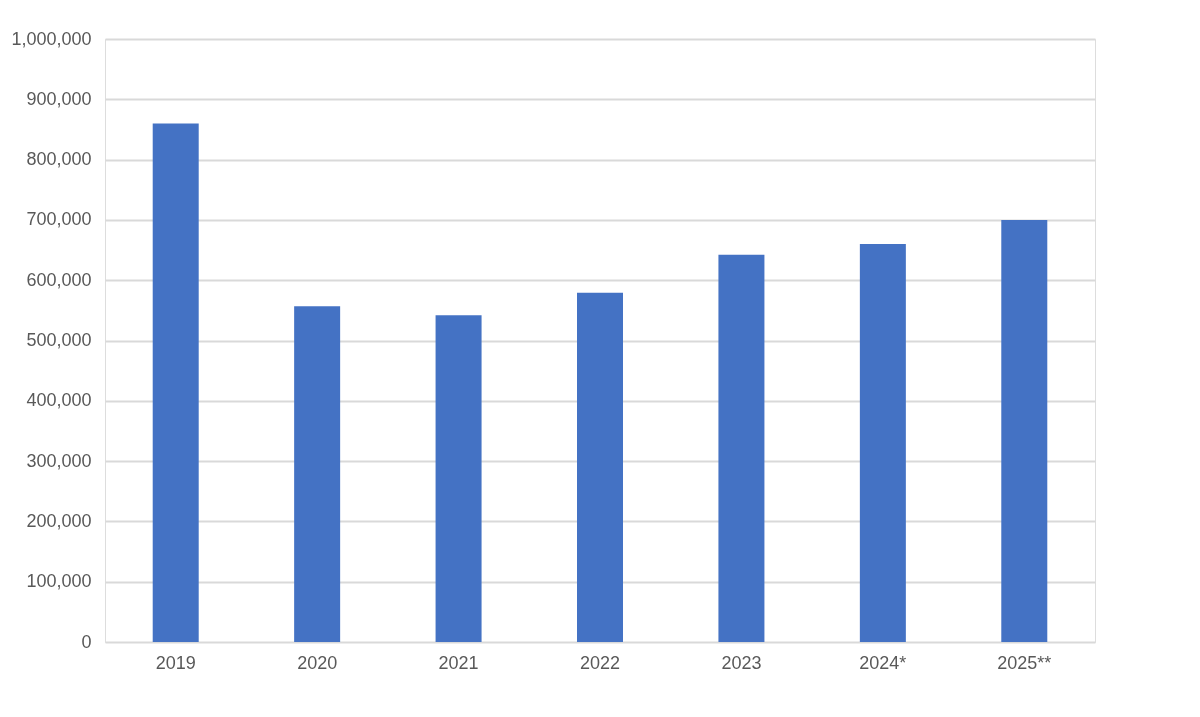 This screenshot has width=1200, height=717. I want to click on x-tick-label: 2025**, so click(1024, 662).